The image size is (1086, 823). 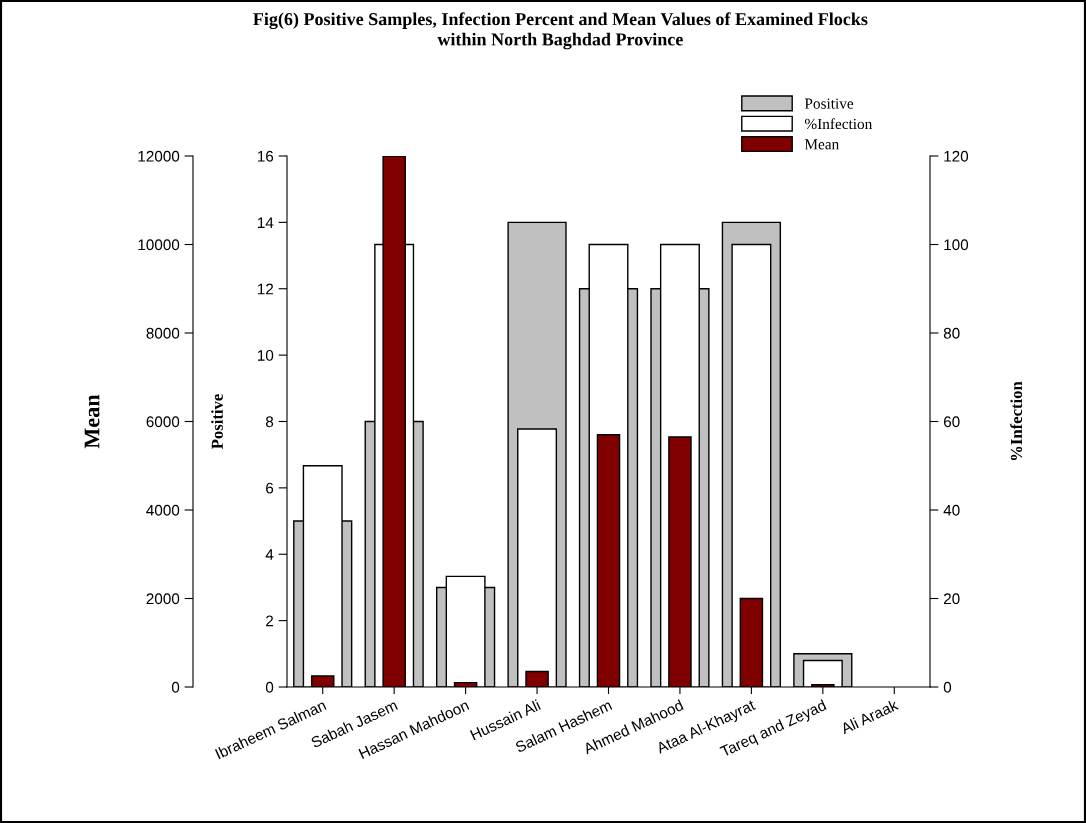 What do you see at coordinates (269, 554) in the screenshot?
I see `y-tick-label: 4` at bounding box center [269, 554].